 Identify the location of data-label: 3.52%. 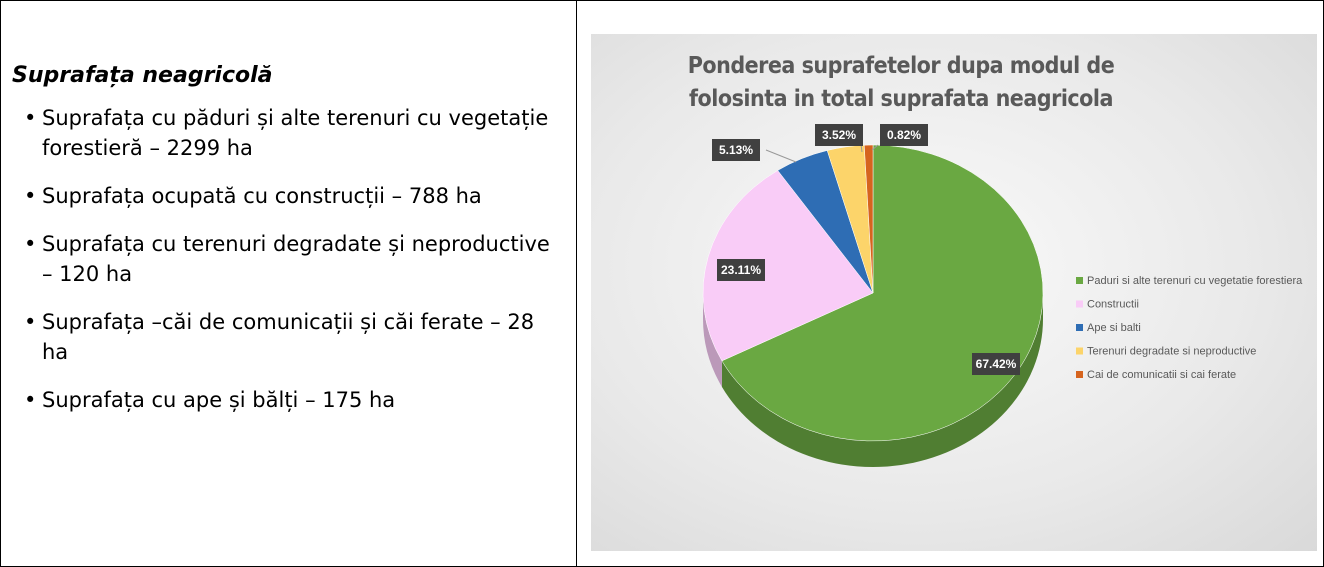
(839, 135).